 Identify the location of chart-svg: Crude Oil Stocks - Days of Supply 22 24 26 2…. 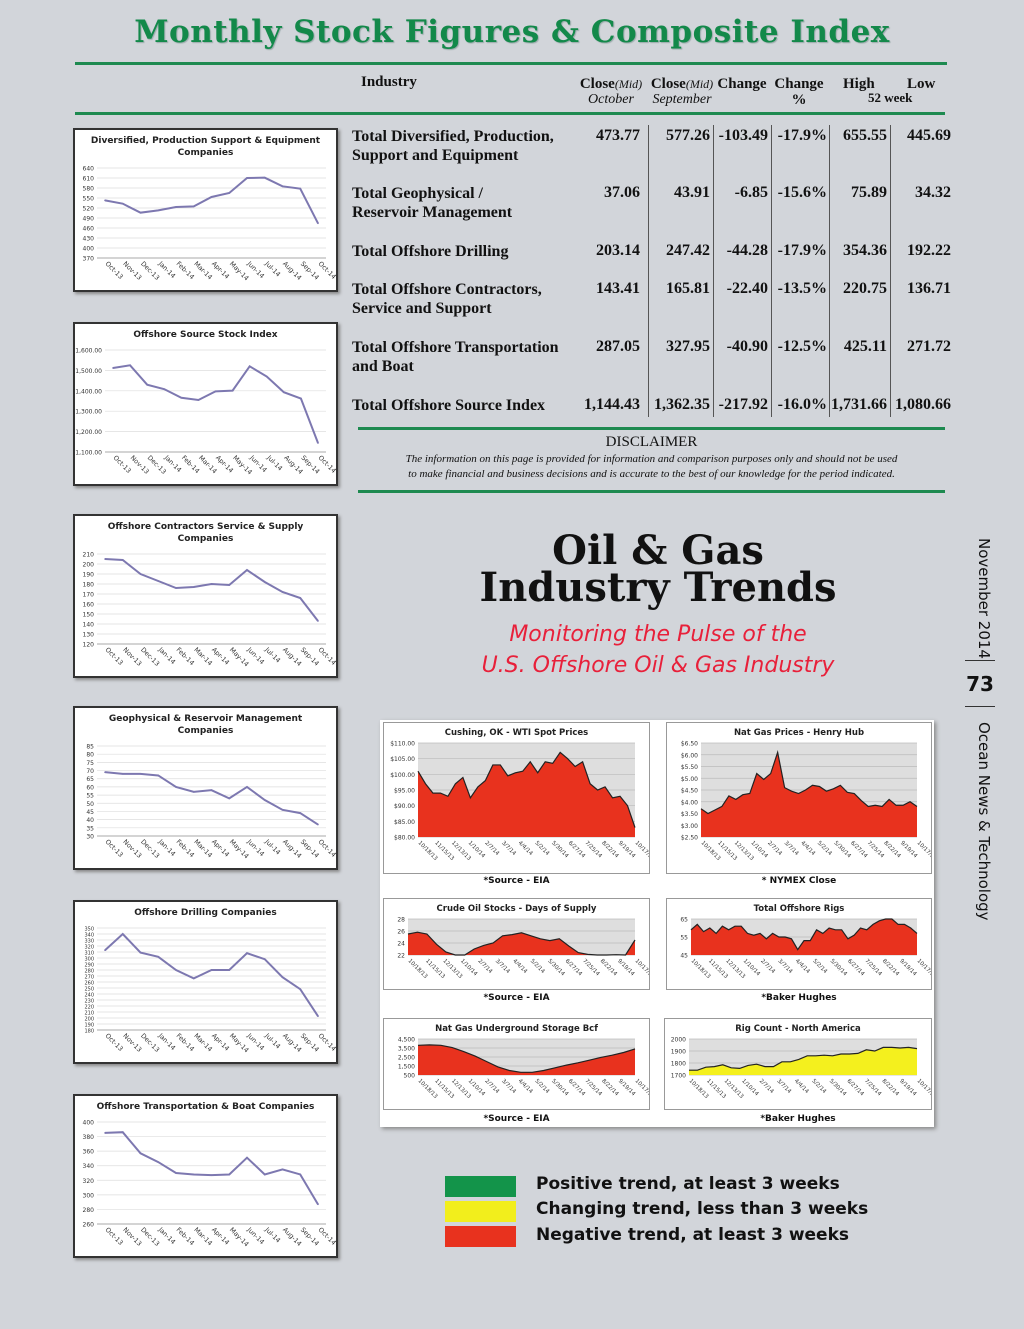
(526, 942).